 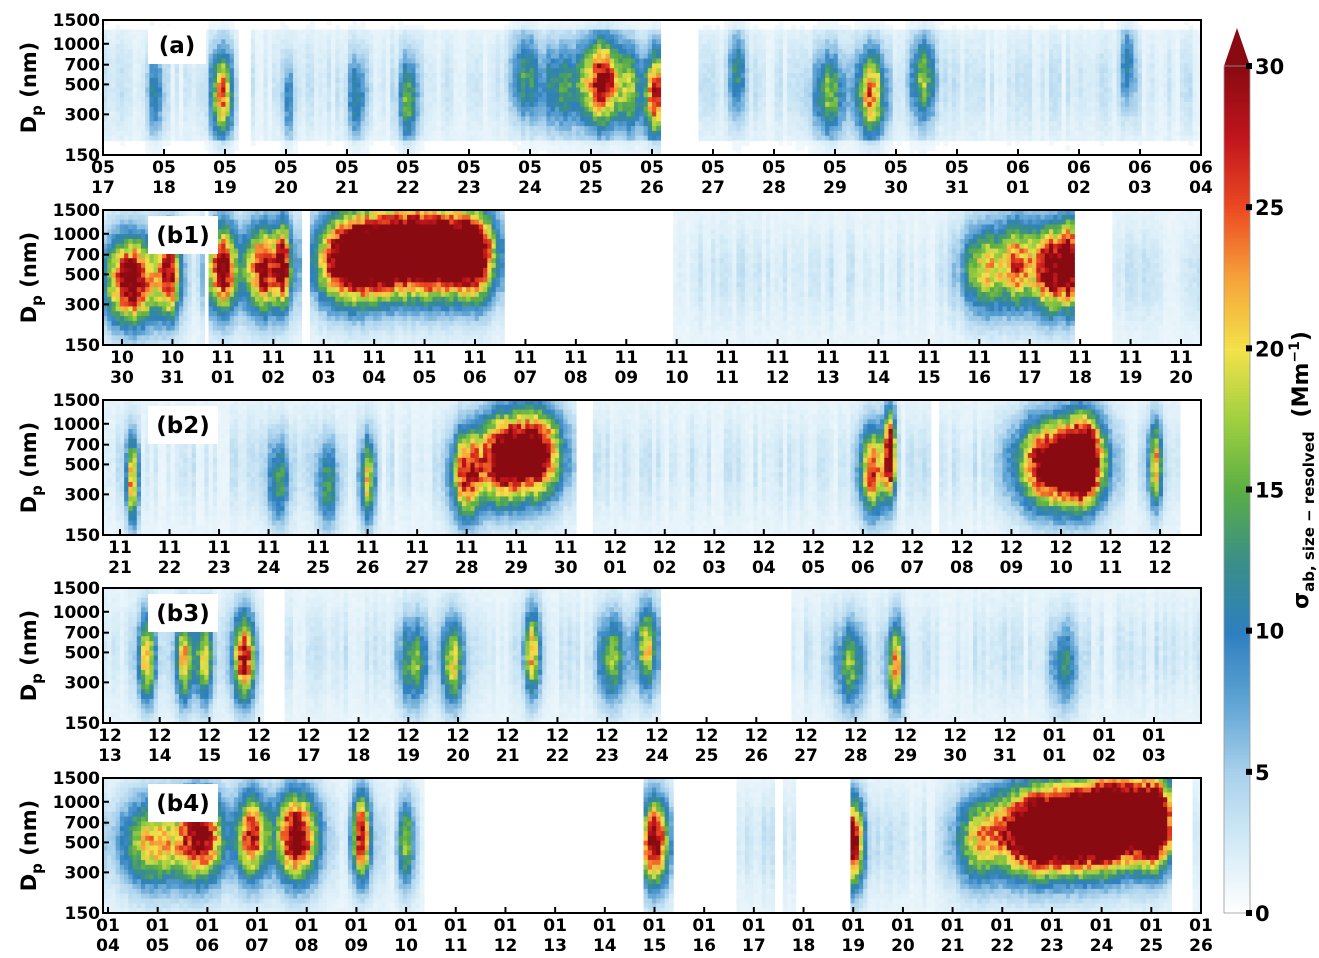 What do you see at coordinates (566, 568) in the screenshot?
I see `x-tick-day: 30` at bounding box center [566, 568].